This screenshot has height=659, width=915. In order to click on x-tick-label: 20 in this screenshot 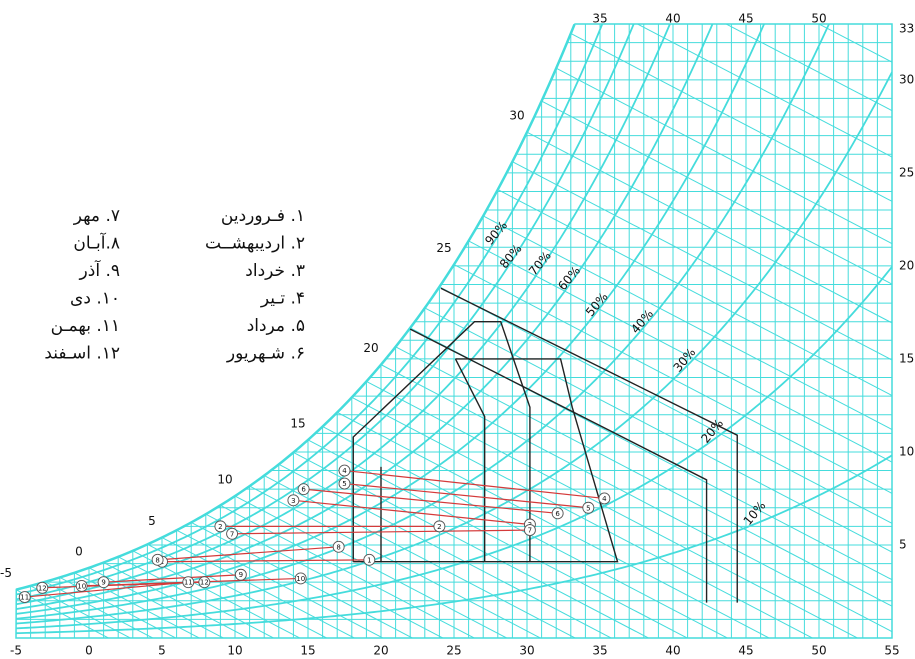, I will do `click(380, 651)`.